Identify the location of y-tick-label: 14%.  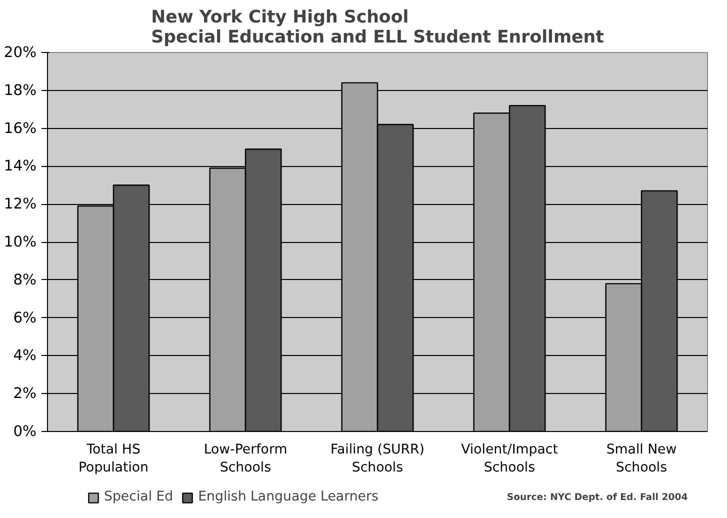
(20, 166).